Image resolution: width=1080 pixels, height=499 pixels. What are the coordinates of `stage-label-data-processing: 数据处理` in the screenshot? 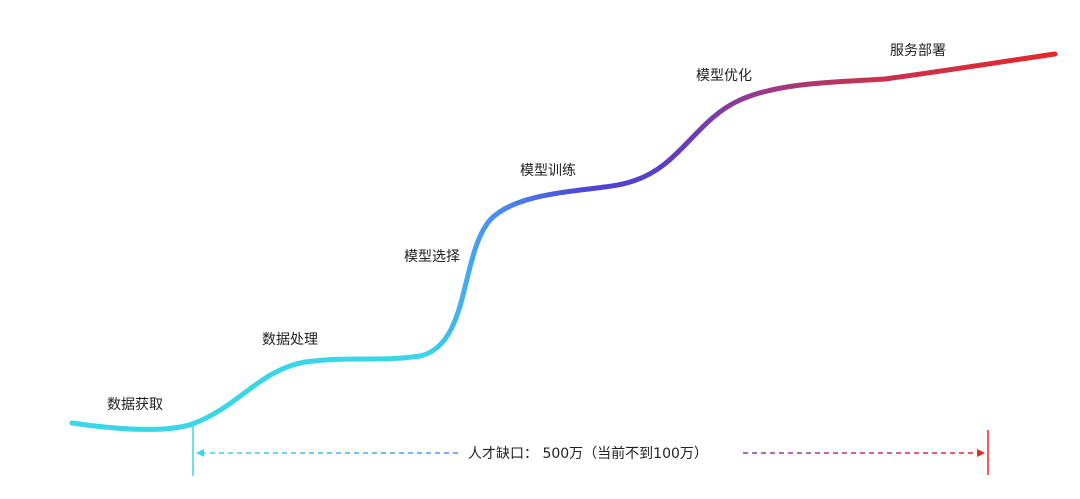 It's located at (290, 340).